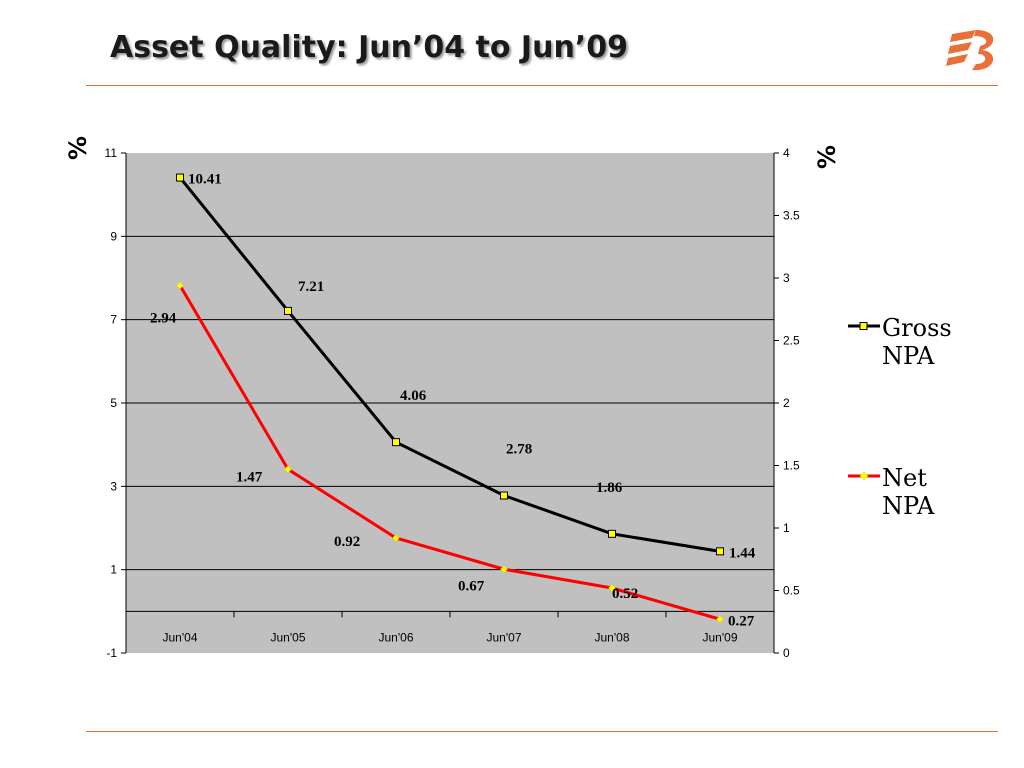 Image resolution: width=1024 pixels, height=768 pixels. I want to click on net-npa-data-label: 0.92, so click(347, 542).